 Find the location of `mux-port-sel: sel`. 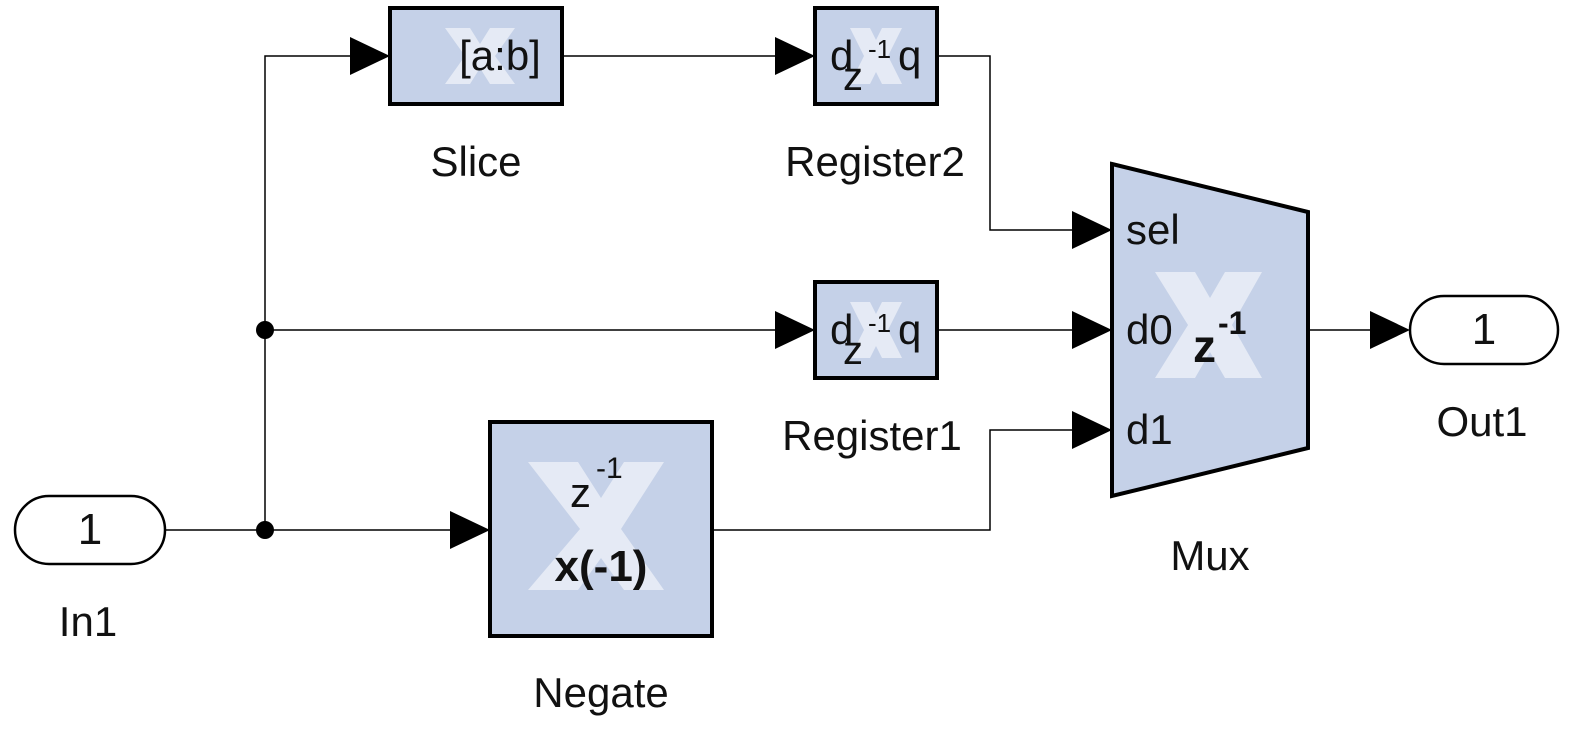

mux-port-sel: sel is located at coordinates (1153, 229).